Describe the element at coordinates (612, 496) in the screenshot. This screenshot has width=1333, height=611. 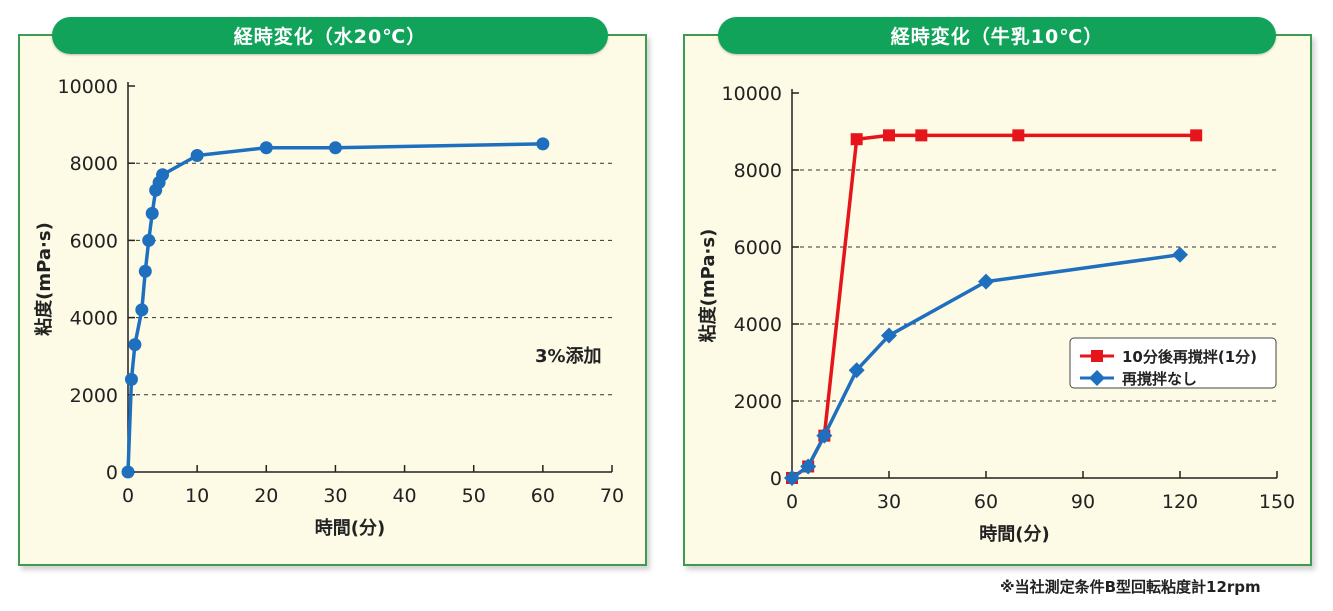
I see `x-tick-label: 70` at that location.